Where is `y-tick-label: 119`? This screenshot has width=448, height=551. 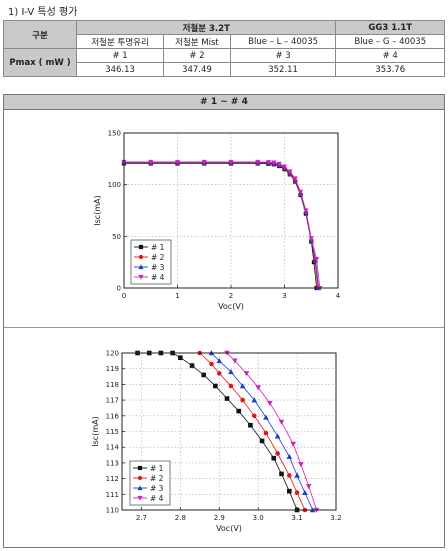
y-tick-label: 119 is located at coordinates (112, 369).